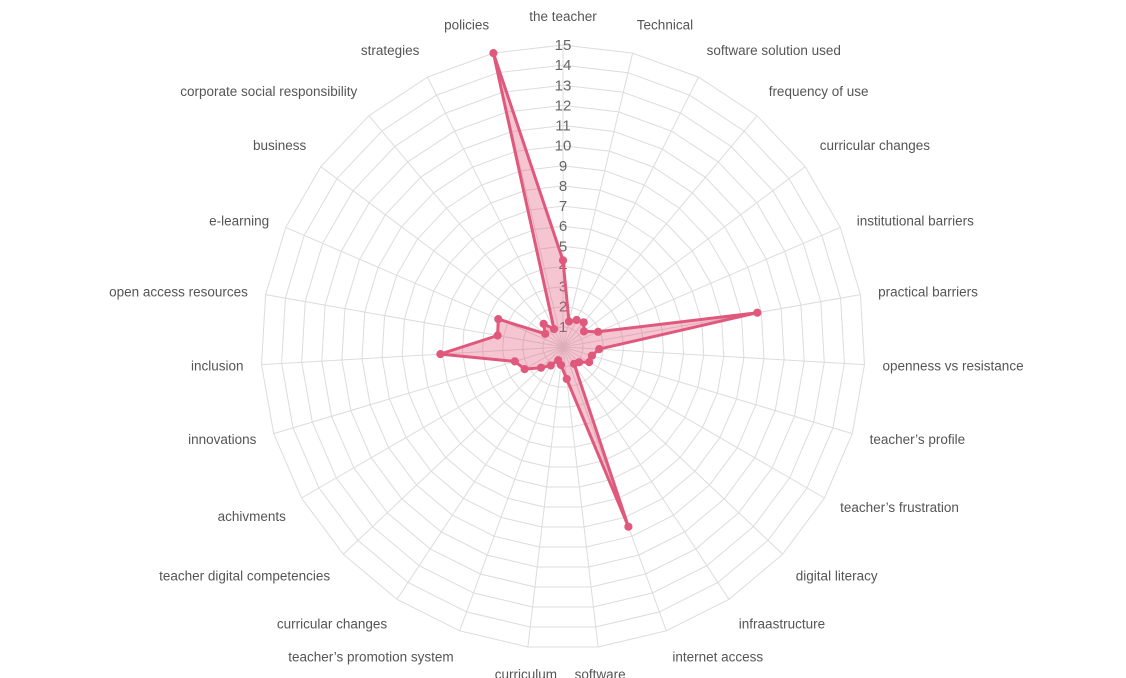 The image size is (1126, 678). What do you see at coordinates (819, 91) in the screenshot?
I see `category-label: frequency of use` at bounding box center [819, 91].